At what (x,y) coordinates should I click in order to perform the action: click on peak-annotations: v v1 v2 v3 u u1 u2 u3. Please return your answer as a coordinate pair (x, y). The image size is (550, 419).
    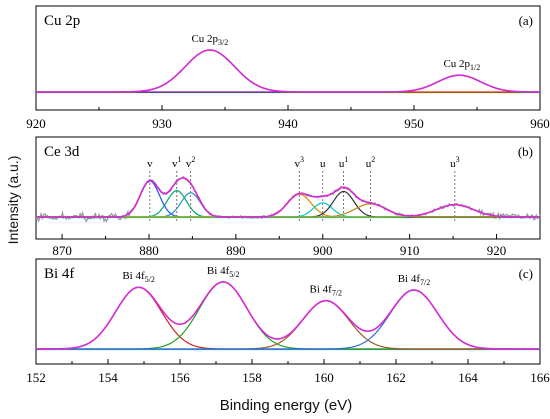
    Looking at the image, I should click on (303, 162).